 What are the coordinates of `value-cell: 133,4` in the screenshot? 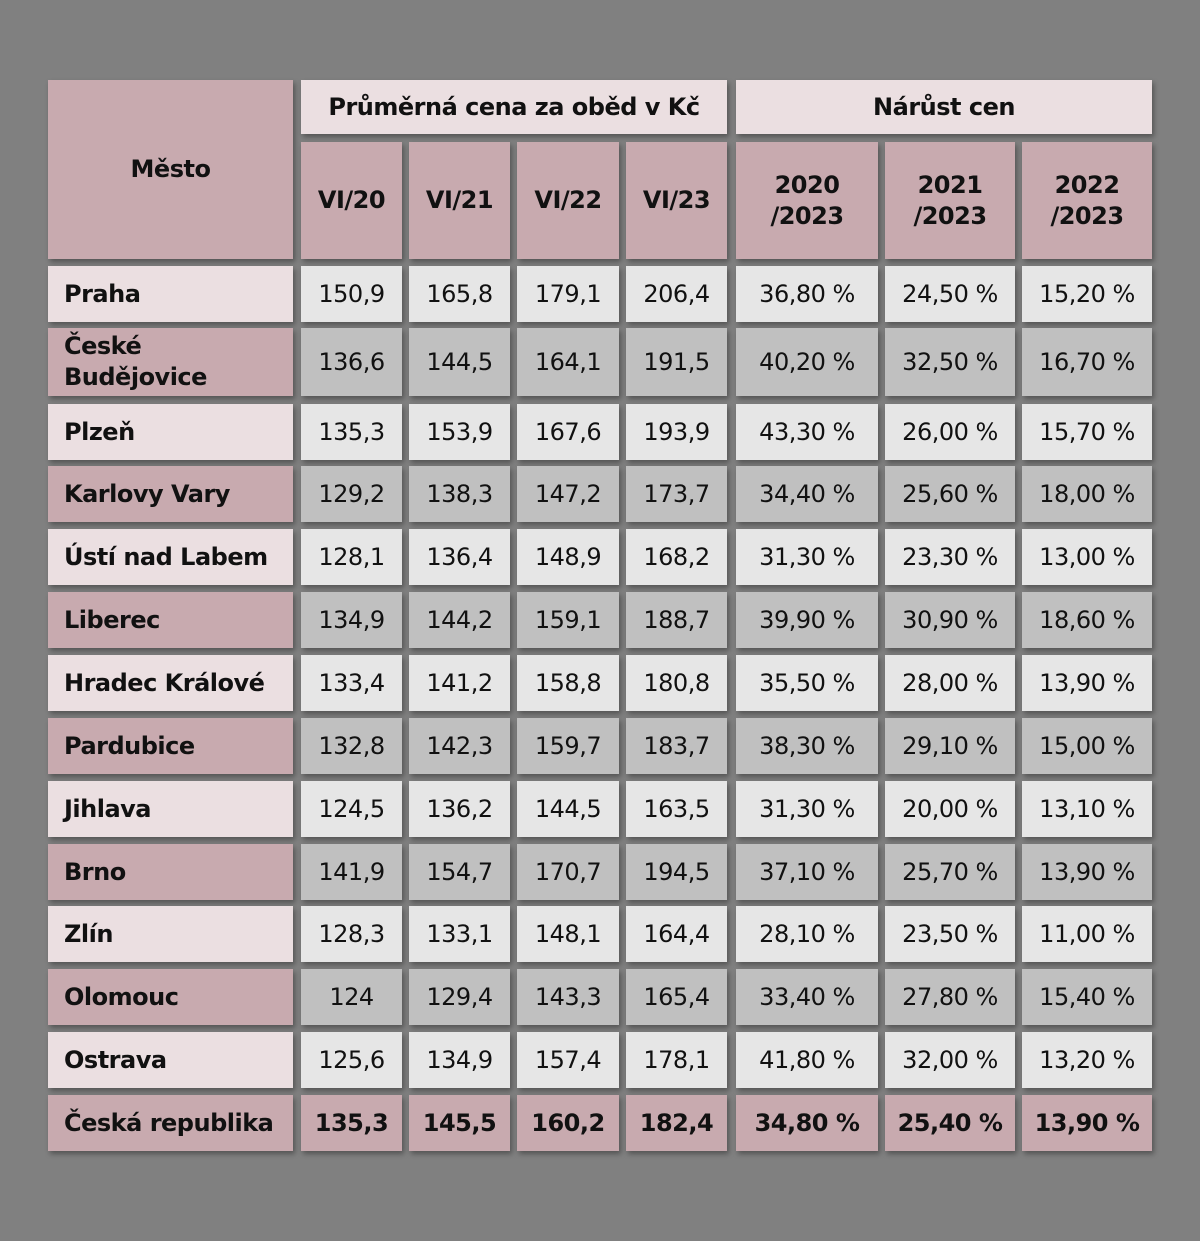 It's located at (351, 683).